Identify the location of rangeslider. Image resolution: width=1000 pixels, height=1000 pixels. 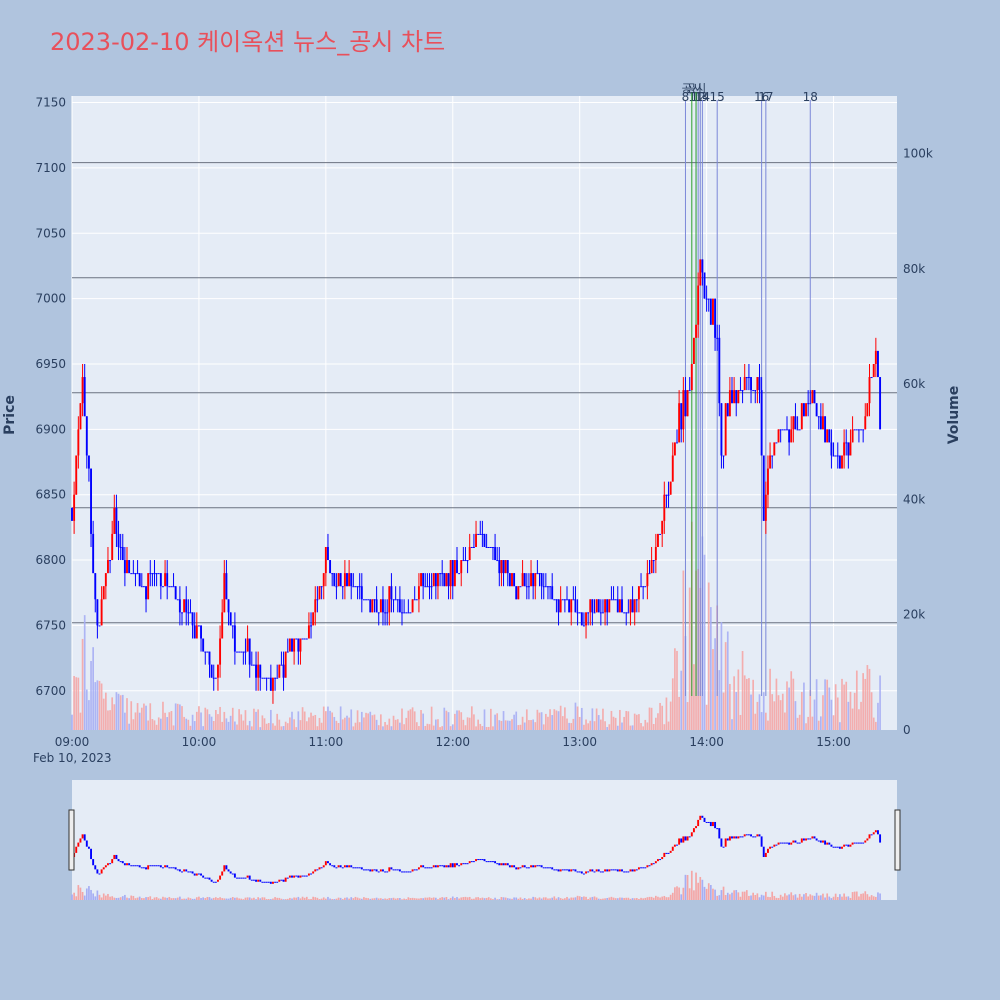
(484, 854).